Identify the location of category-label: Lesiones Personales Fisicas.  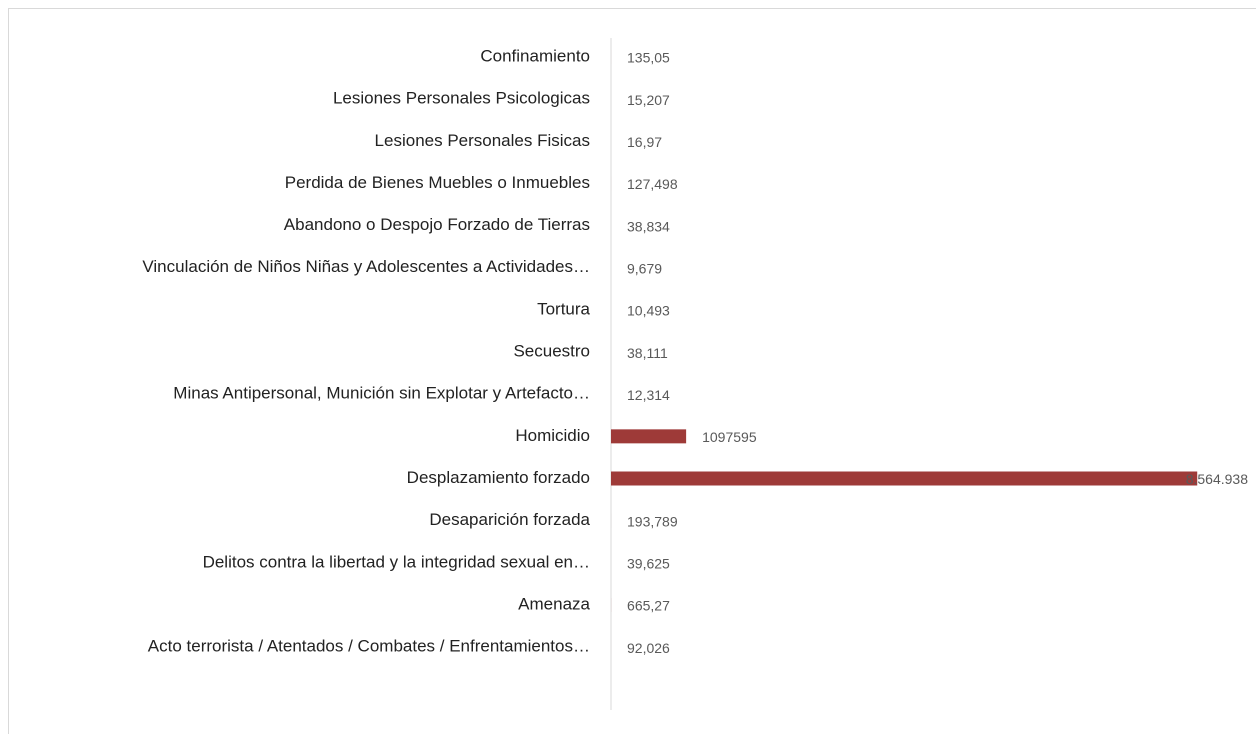
(482, 140).